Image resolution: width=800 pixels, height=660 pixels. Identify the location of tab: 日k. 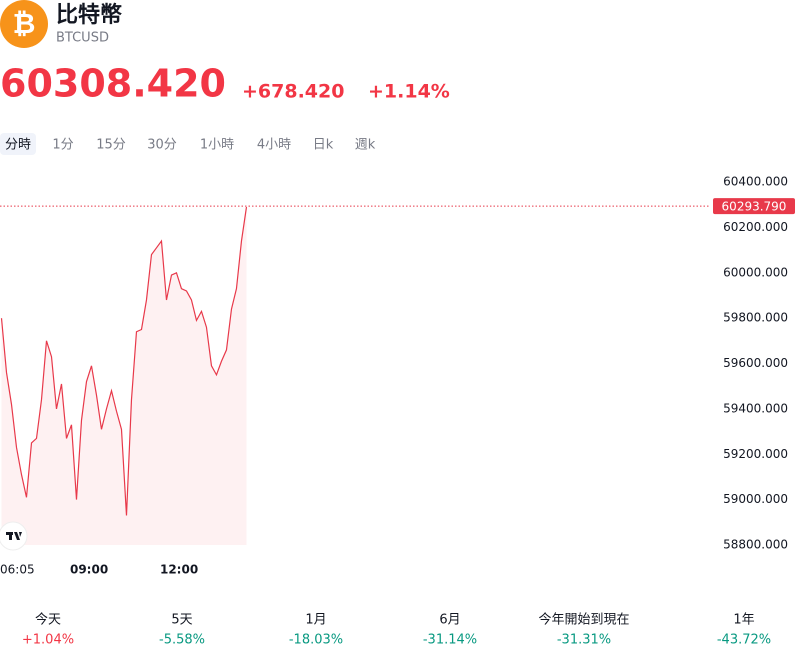
(323, 145).